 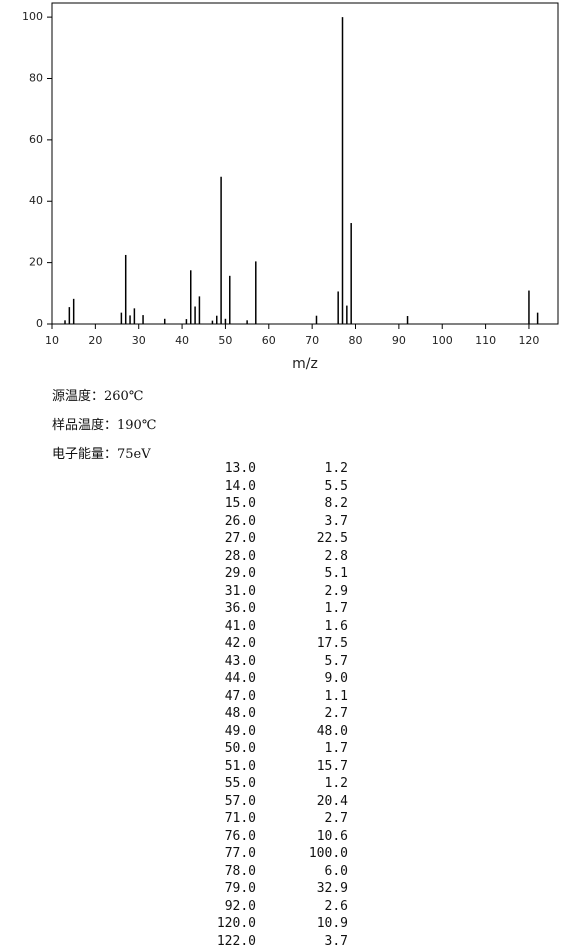 What do you see at coordinates (39, 323) in the screenshot?
I see `y-tick-label: 0` at bounding box center [39, 323].